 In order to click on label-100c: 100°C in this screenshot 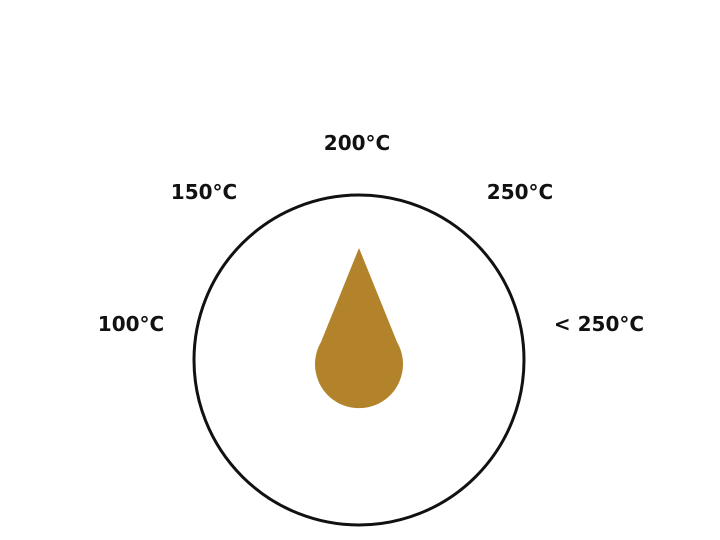, I will do `click(131, 324)`.